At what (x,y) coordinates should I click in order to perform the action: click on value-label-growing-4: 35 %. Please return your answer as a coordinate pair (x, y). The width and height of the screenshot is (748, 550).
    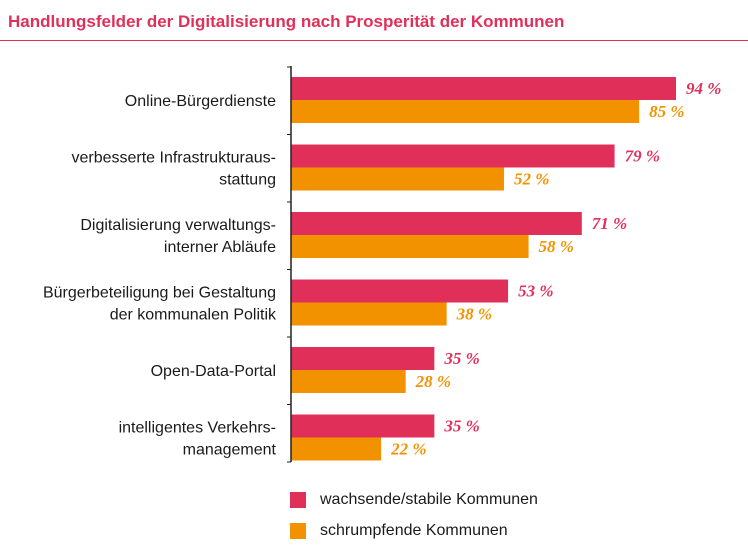
    Looking at the image, I should click on (461, 358).